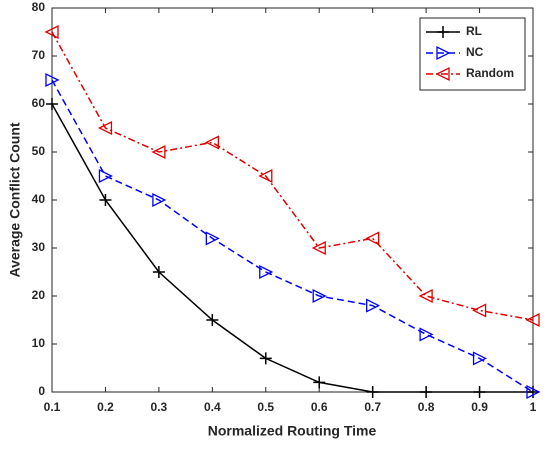  Describe the element at coordinates (52, 407) in the screenshot. I see `x-tick-label: 0.1` at that location.